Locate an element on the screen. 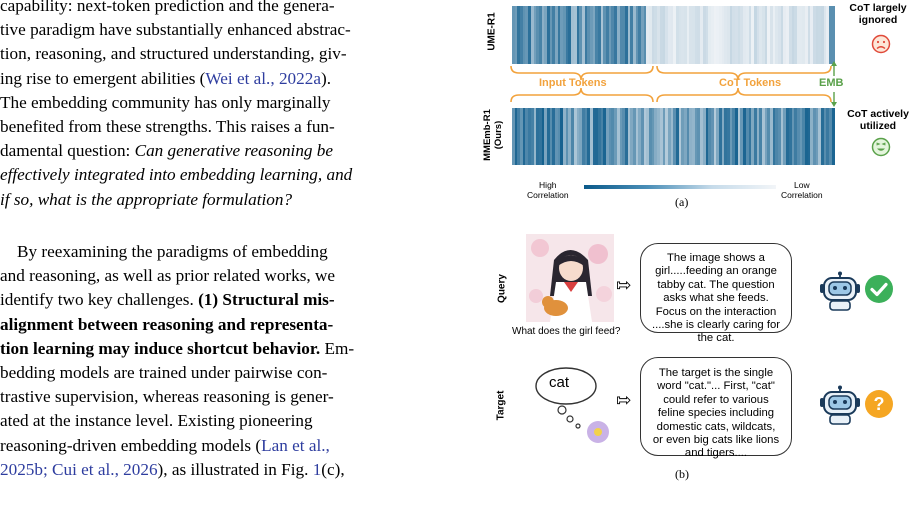 The width and height of the screenshot is (919, 510). caption-b: (b) is located at coordinates (682, 474).